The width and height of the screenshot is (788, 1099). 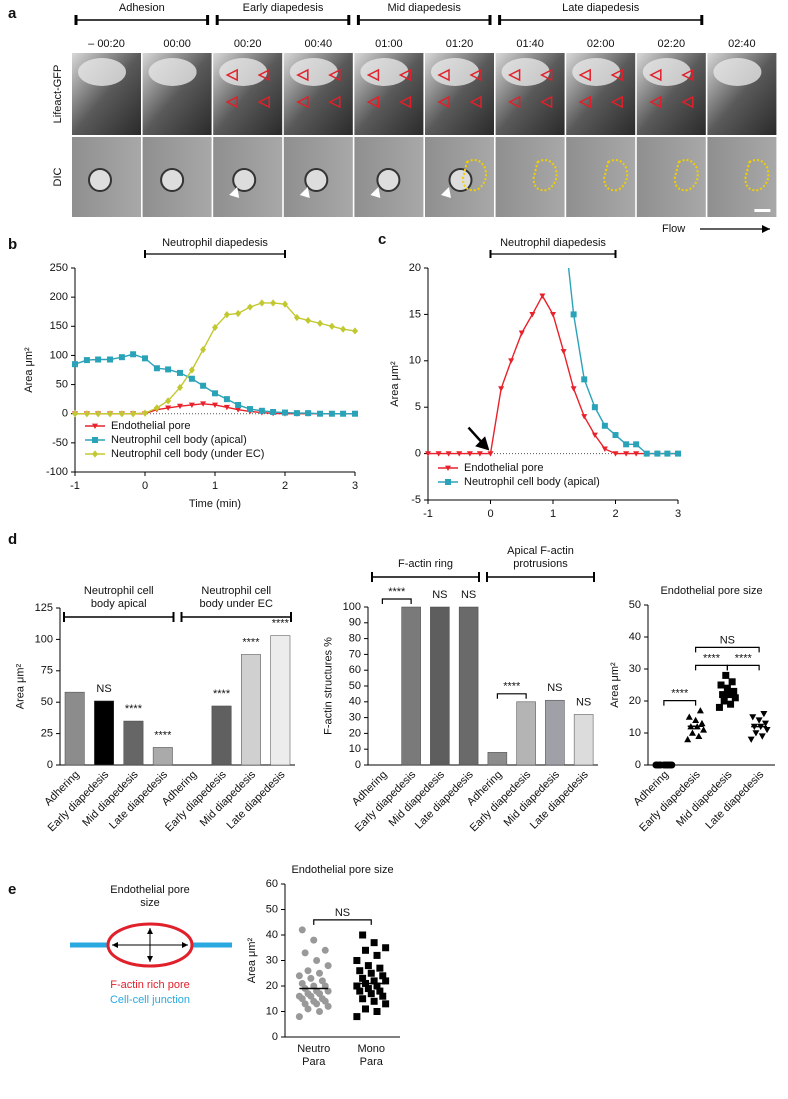 I want to click on time-label: 00:20, so click(x=248, y=44).